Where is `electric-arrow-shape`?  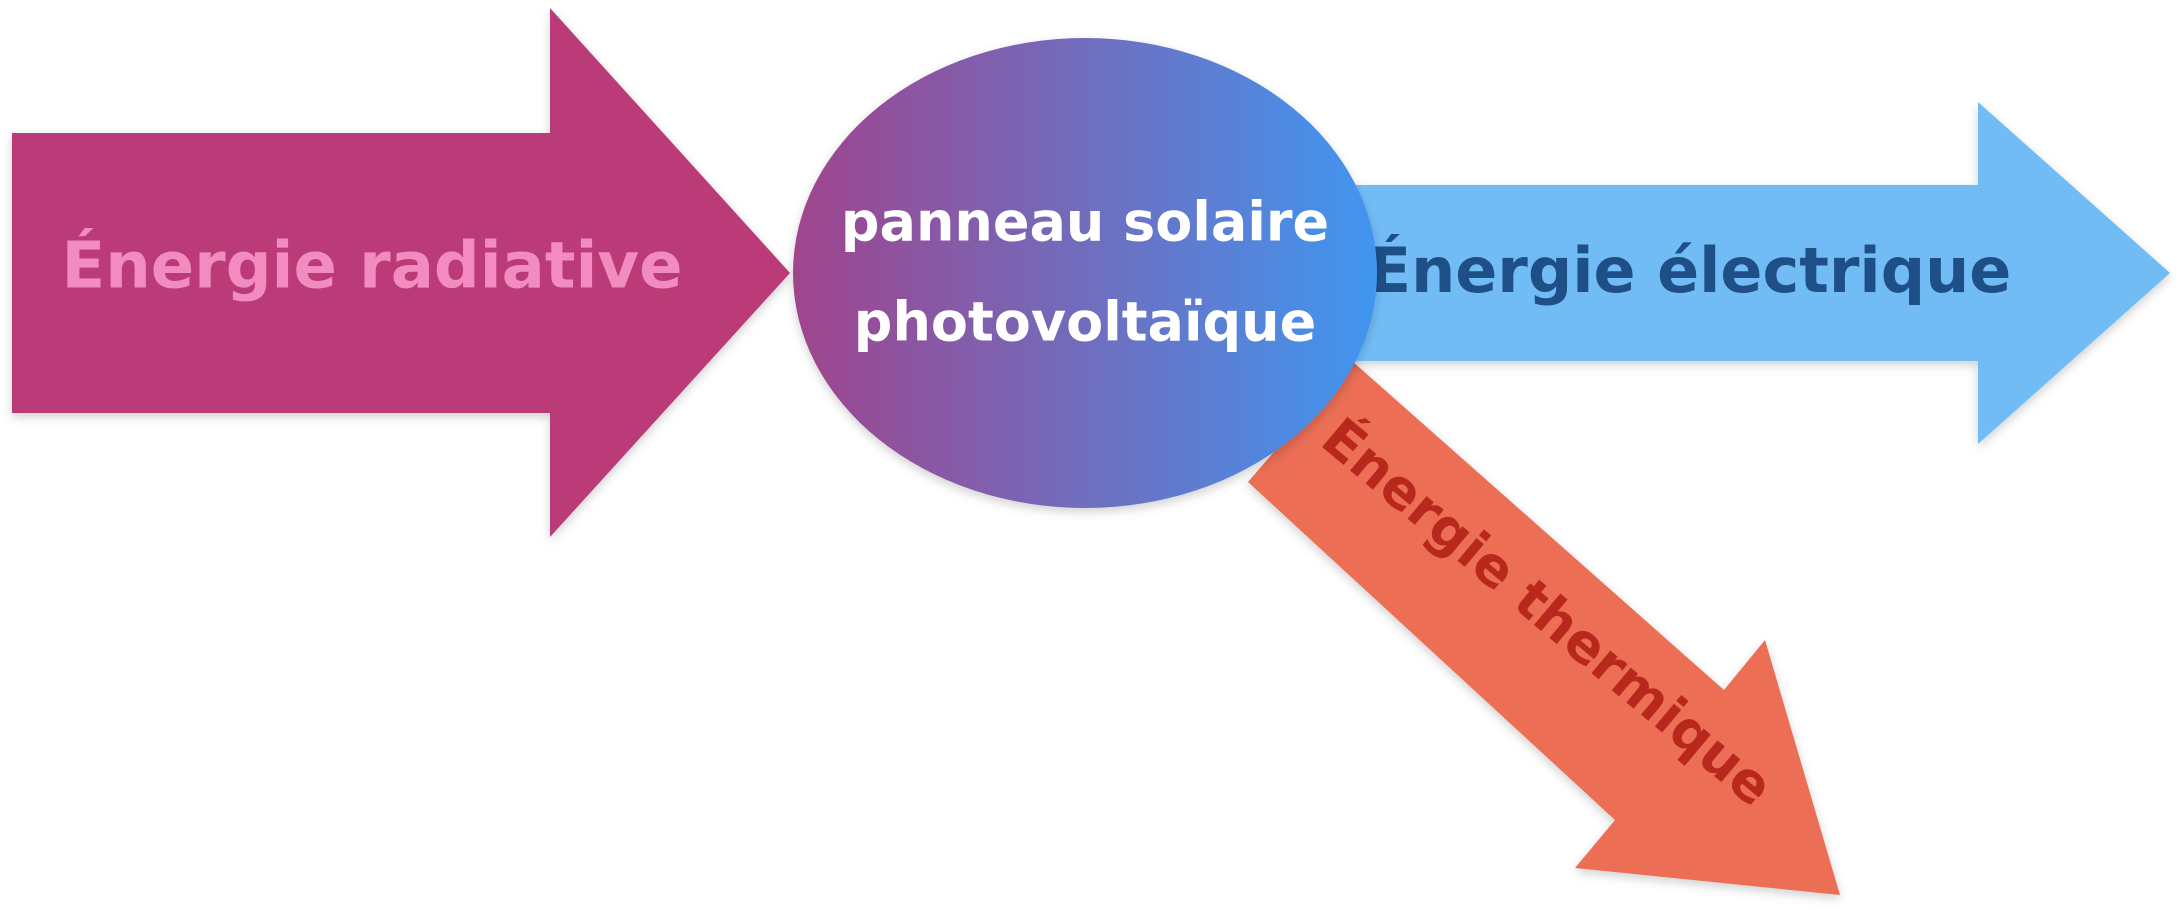
electric-arrow-shape is located at coordinates (1755, 273).